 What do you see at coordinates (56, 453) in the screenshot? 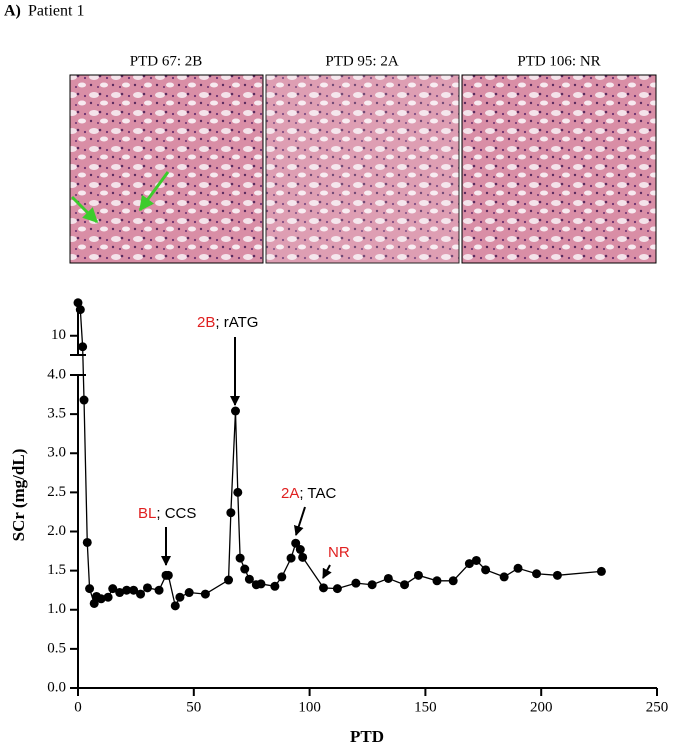
I see `y-tick-label: 3.0` at bounding box center [56, 453].